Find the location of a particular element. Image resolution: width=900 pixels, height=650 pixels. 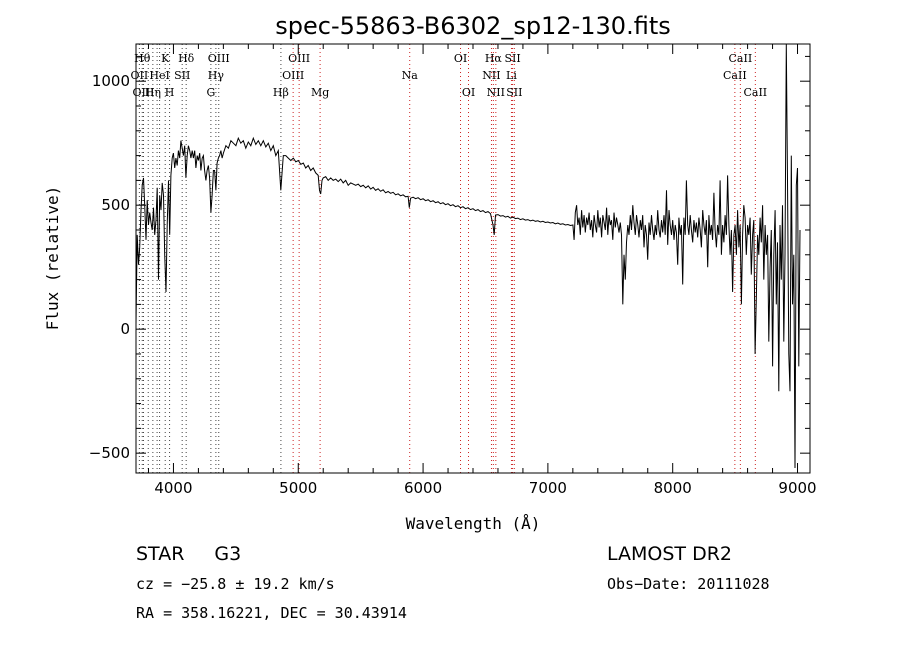

spectral-line-label: Na is located at coordinates (410, 75).